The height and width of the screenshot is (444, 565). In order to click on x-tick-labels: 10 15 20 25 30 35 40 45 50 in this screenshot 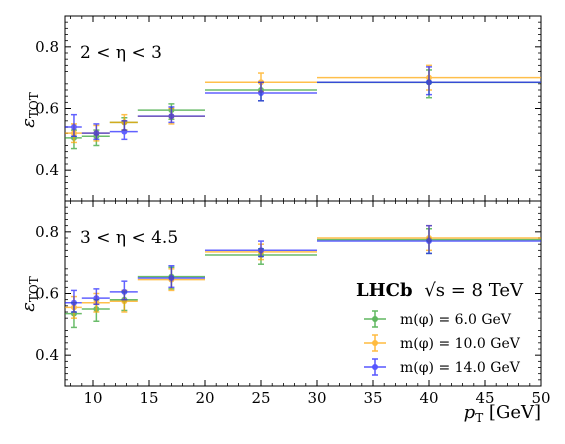, I will do `click(316, 398)`.